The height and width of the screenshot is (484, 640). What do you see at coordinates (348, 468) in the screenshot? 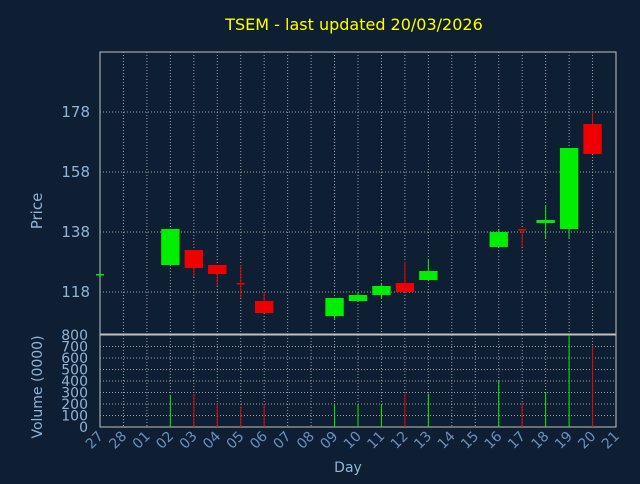
I see `x-axis-label: Day` at bounding box center [348, 468].